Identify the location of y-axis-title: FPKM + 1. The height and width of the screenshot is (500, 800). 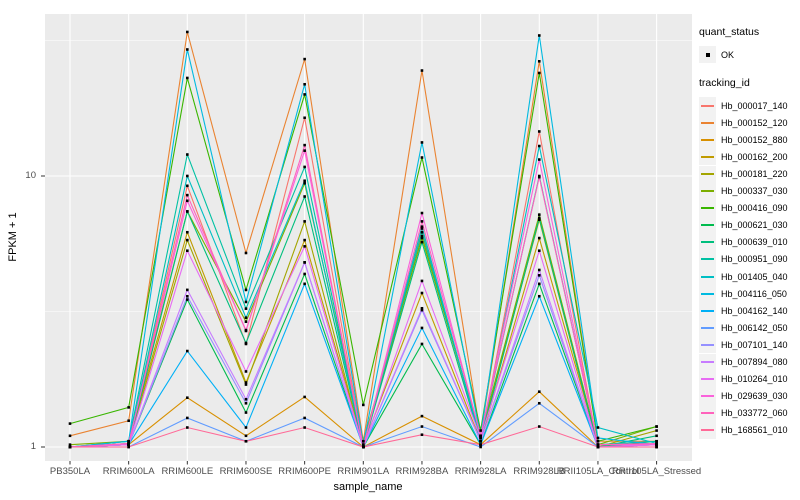
(13, 237).